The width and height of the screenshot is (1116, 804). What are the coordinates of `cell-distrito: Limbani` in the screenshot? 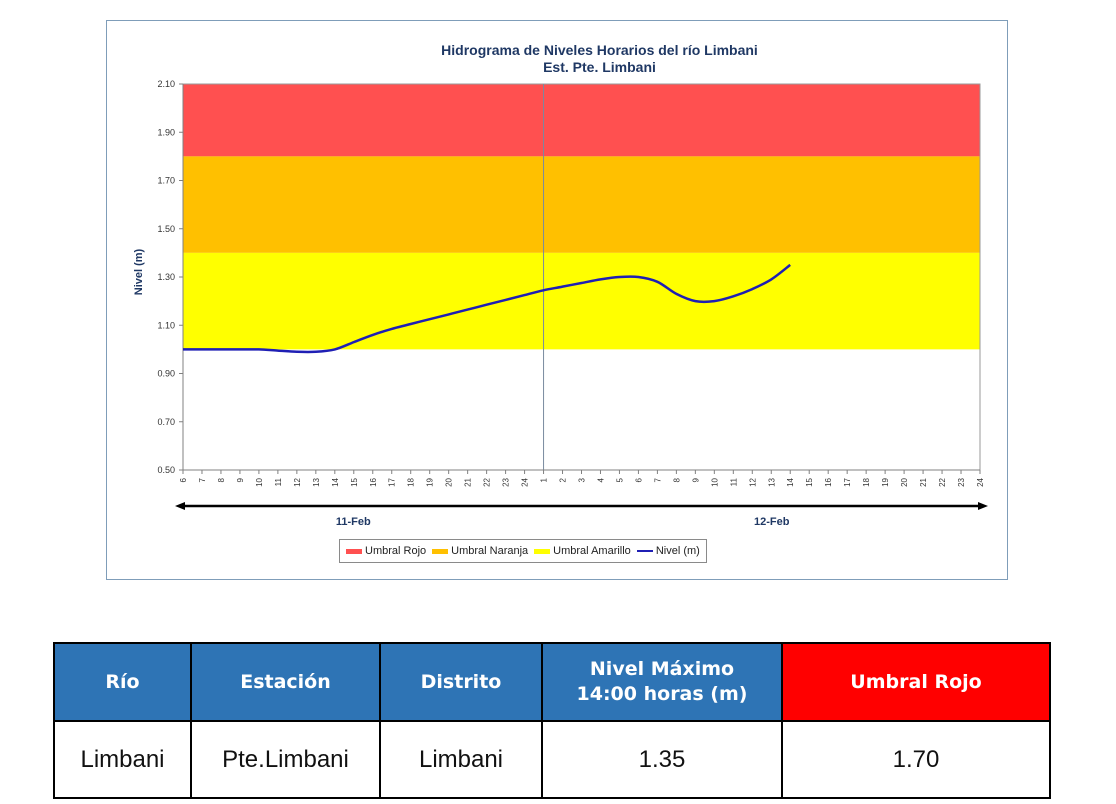 It's located at (461, 759).